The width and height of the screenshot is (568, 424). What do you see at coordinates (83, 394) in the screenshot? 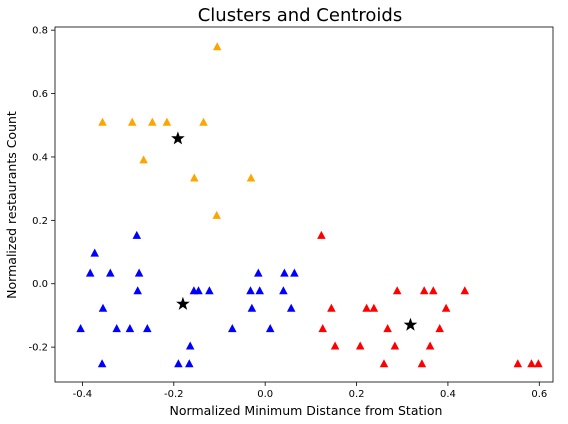
I see `x-tick-label: -0.4` at bounding box center [83, 394].